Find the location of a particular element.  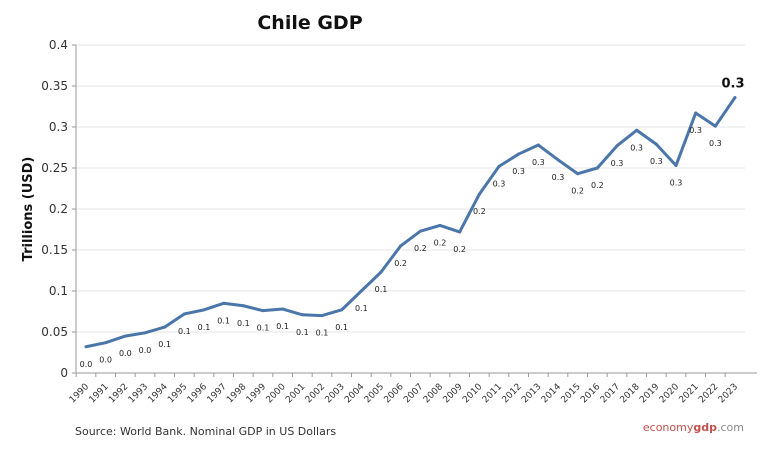

x-tick-label: 2016 is located at coordinates (590, 393).